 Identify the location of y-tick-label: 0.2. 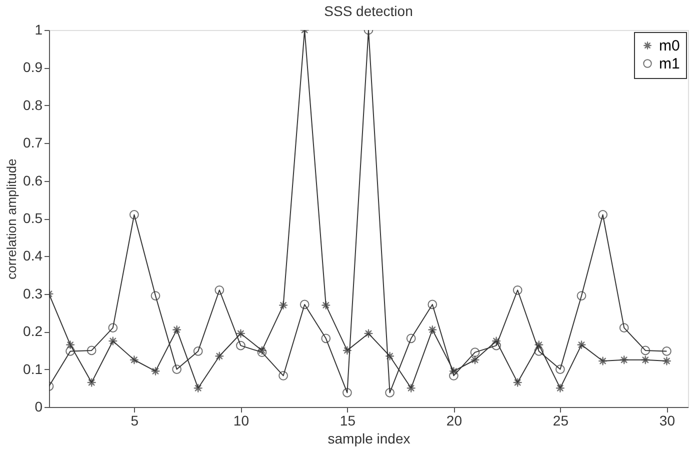
(33, 331).